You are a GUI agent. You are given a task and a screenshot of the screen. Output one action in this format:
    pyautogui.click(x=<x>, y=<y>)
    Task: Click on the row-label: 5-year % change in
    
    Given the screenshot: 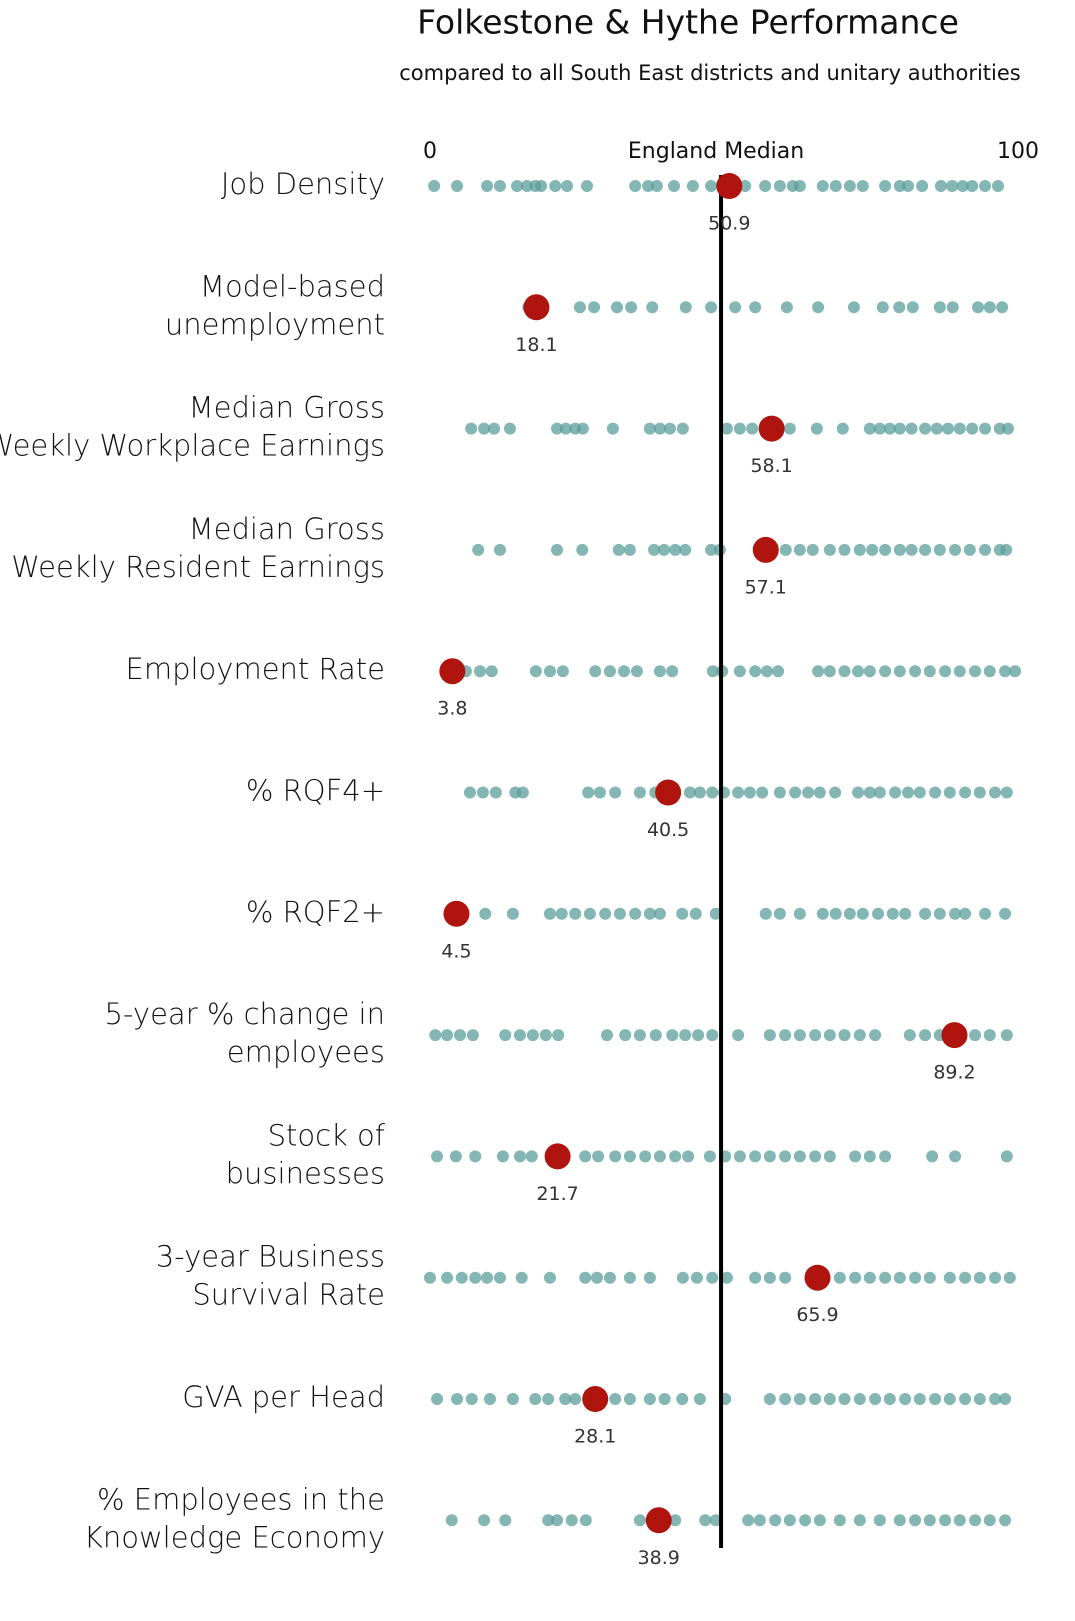 What is the action you would take?
    pyautogui.click(x=245, y=1014)
    